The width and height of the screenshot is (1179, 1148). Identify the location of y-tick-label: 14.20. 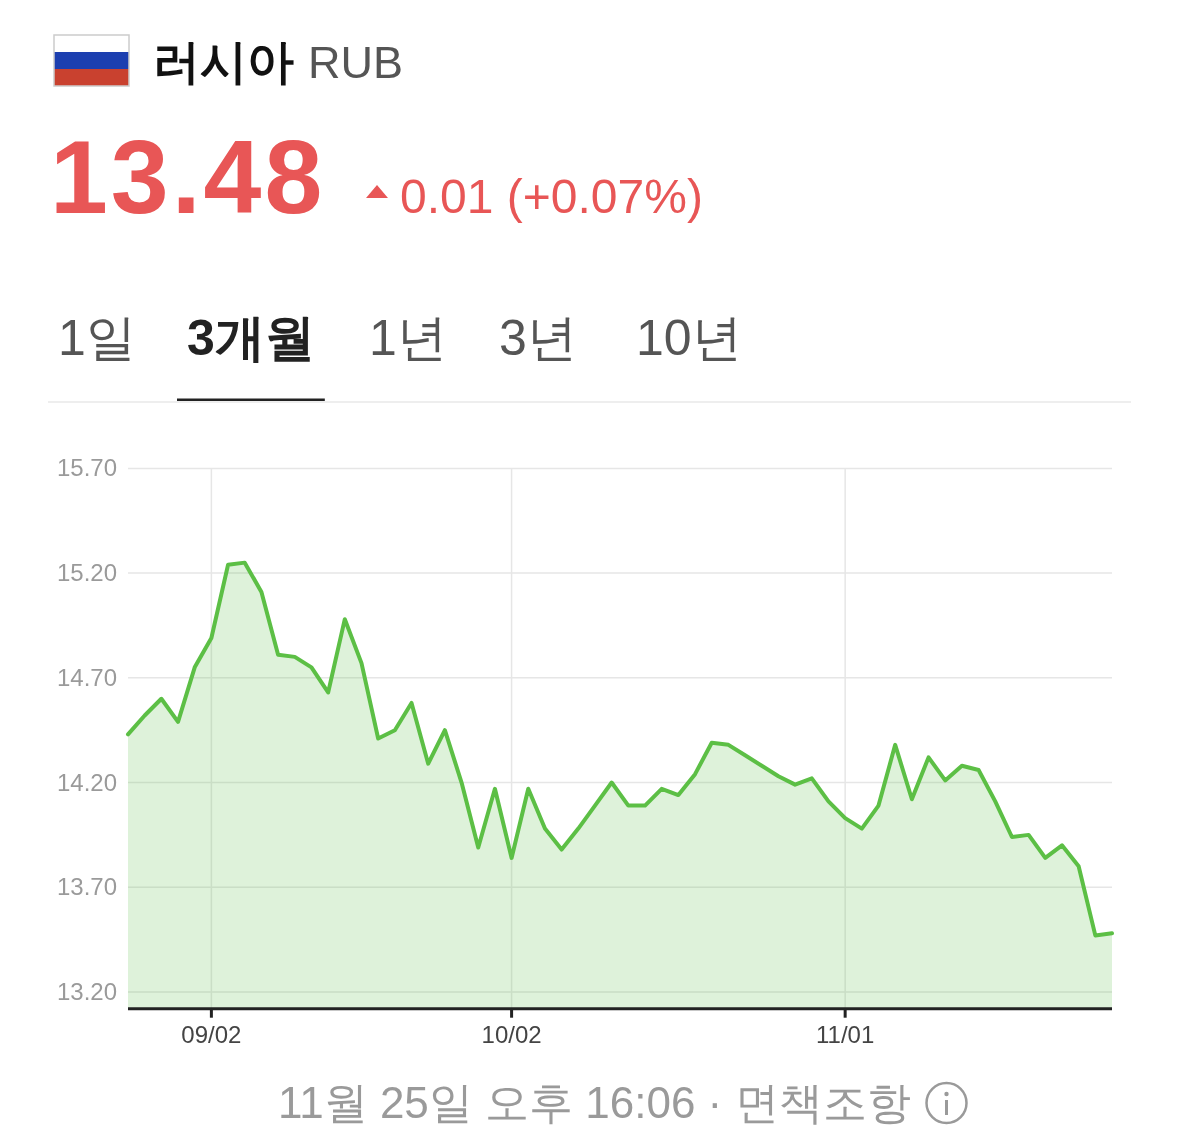
(86, 782).